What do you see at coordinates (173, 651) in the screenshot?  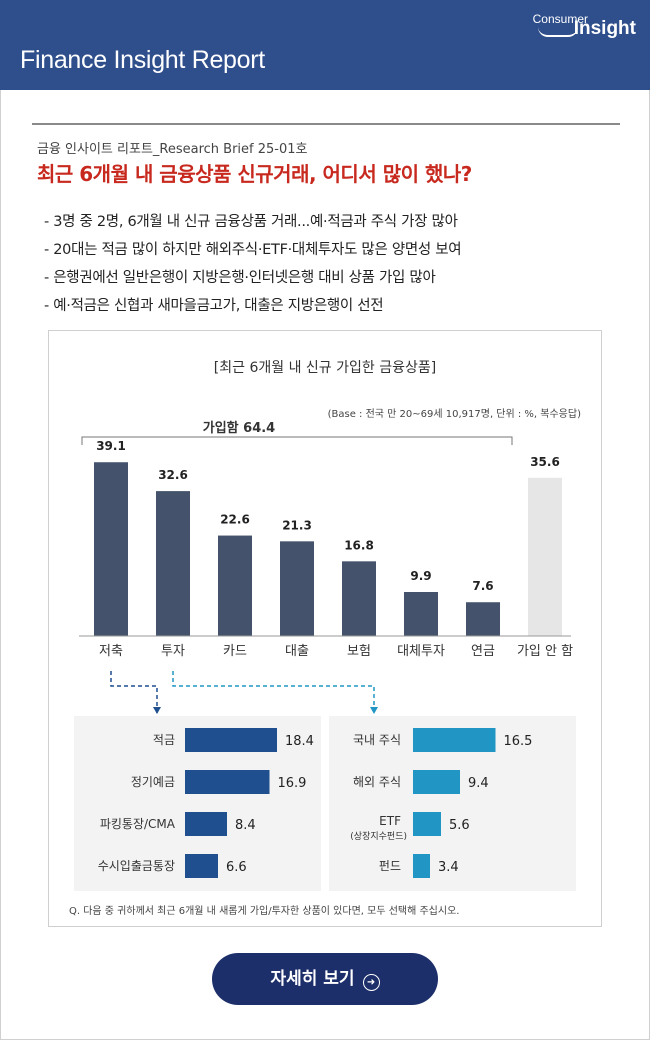 I see `category-label: 투자` at bounding box center [173, 651].